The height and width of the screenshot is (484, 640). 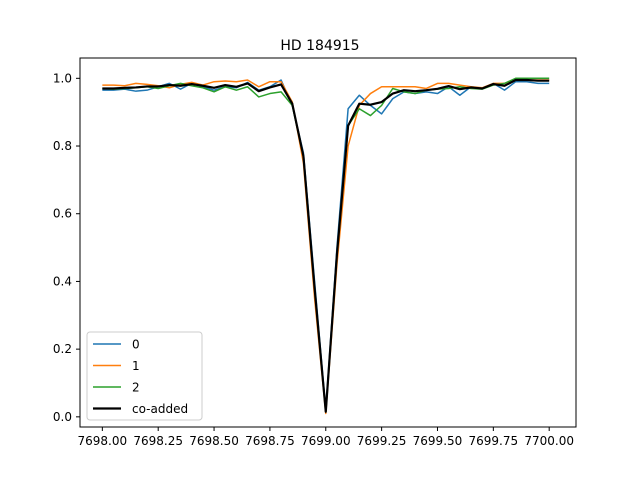 I want to click on x-tick-label: 7699.00, so click(x=326, y=441).